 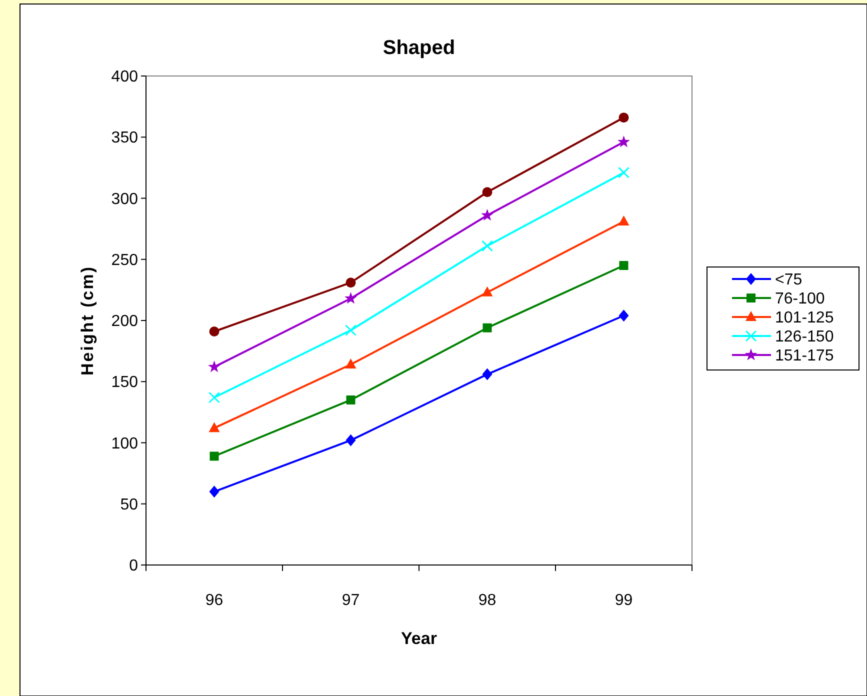 I want to click on y-tick-label: 400, so click(x=124, y=77).